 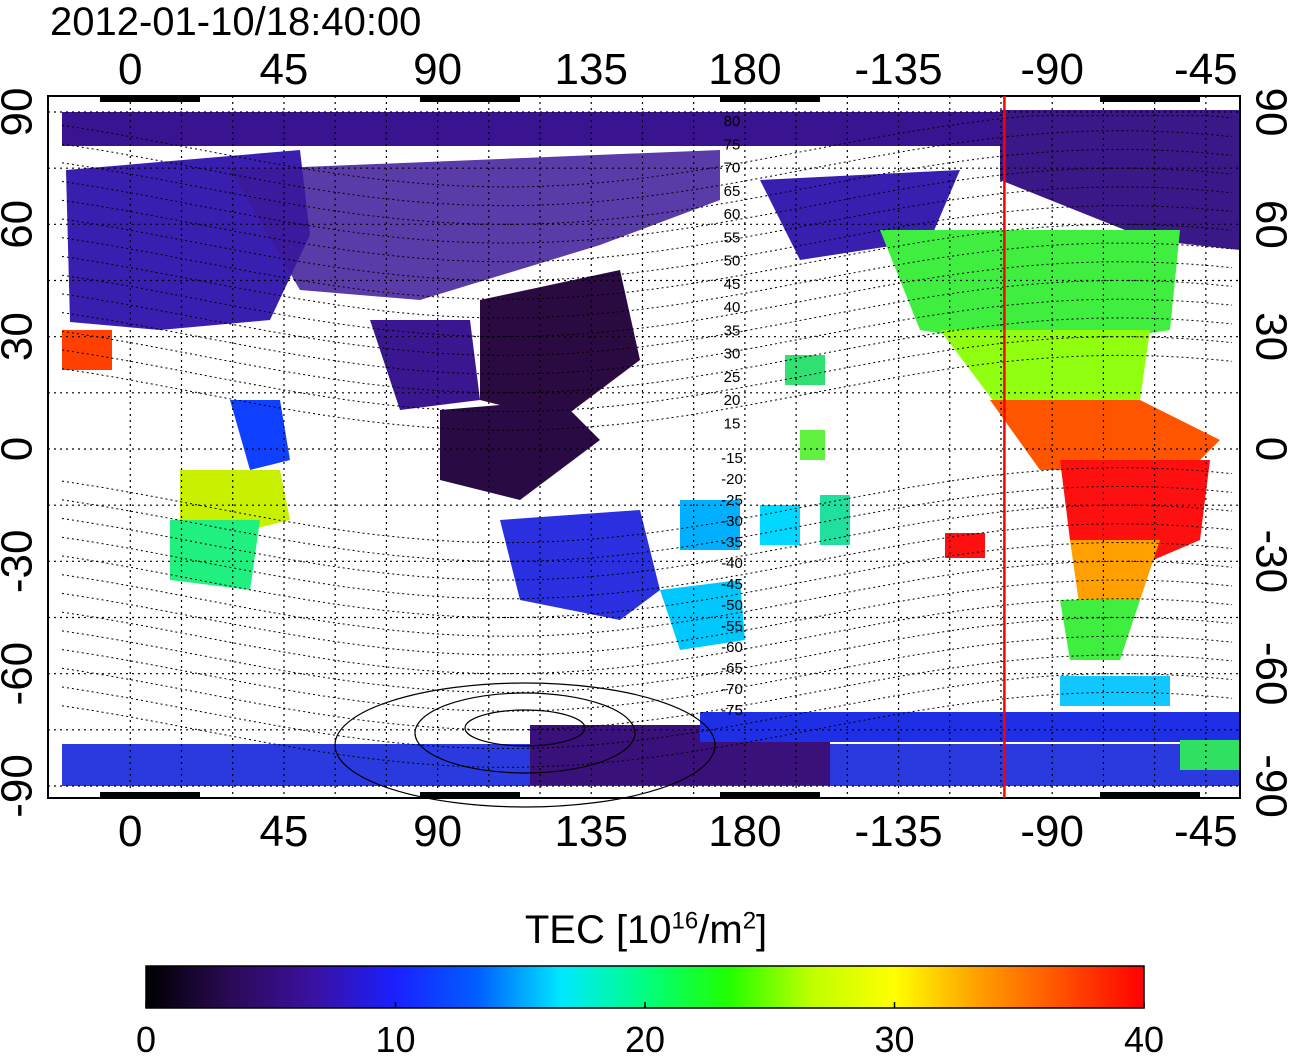 What do you see at coordinates (732, 284) in the screenshot?
I see `magnetic-latitude-label: 45` at bounding box center [732, 284].